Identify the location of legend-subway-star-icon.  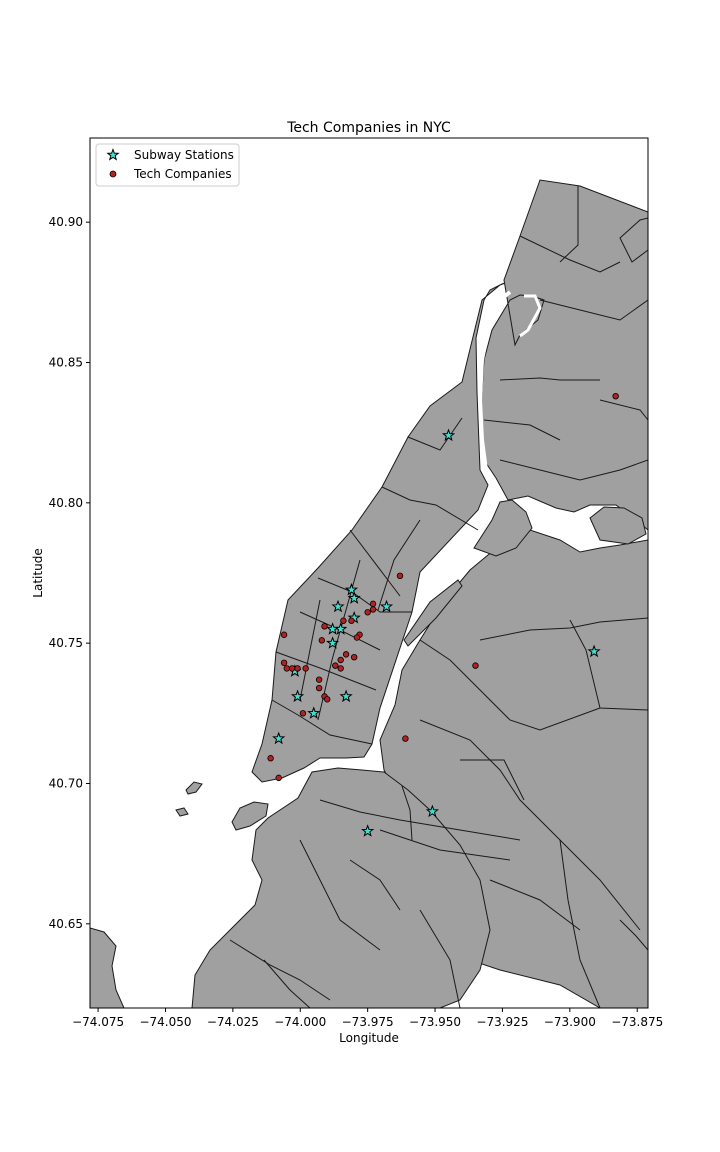
(113, 154).